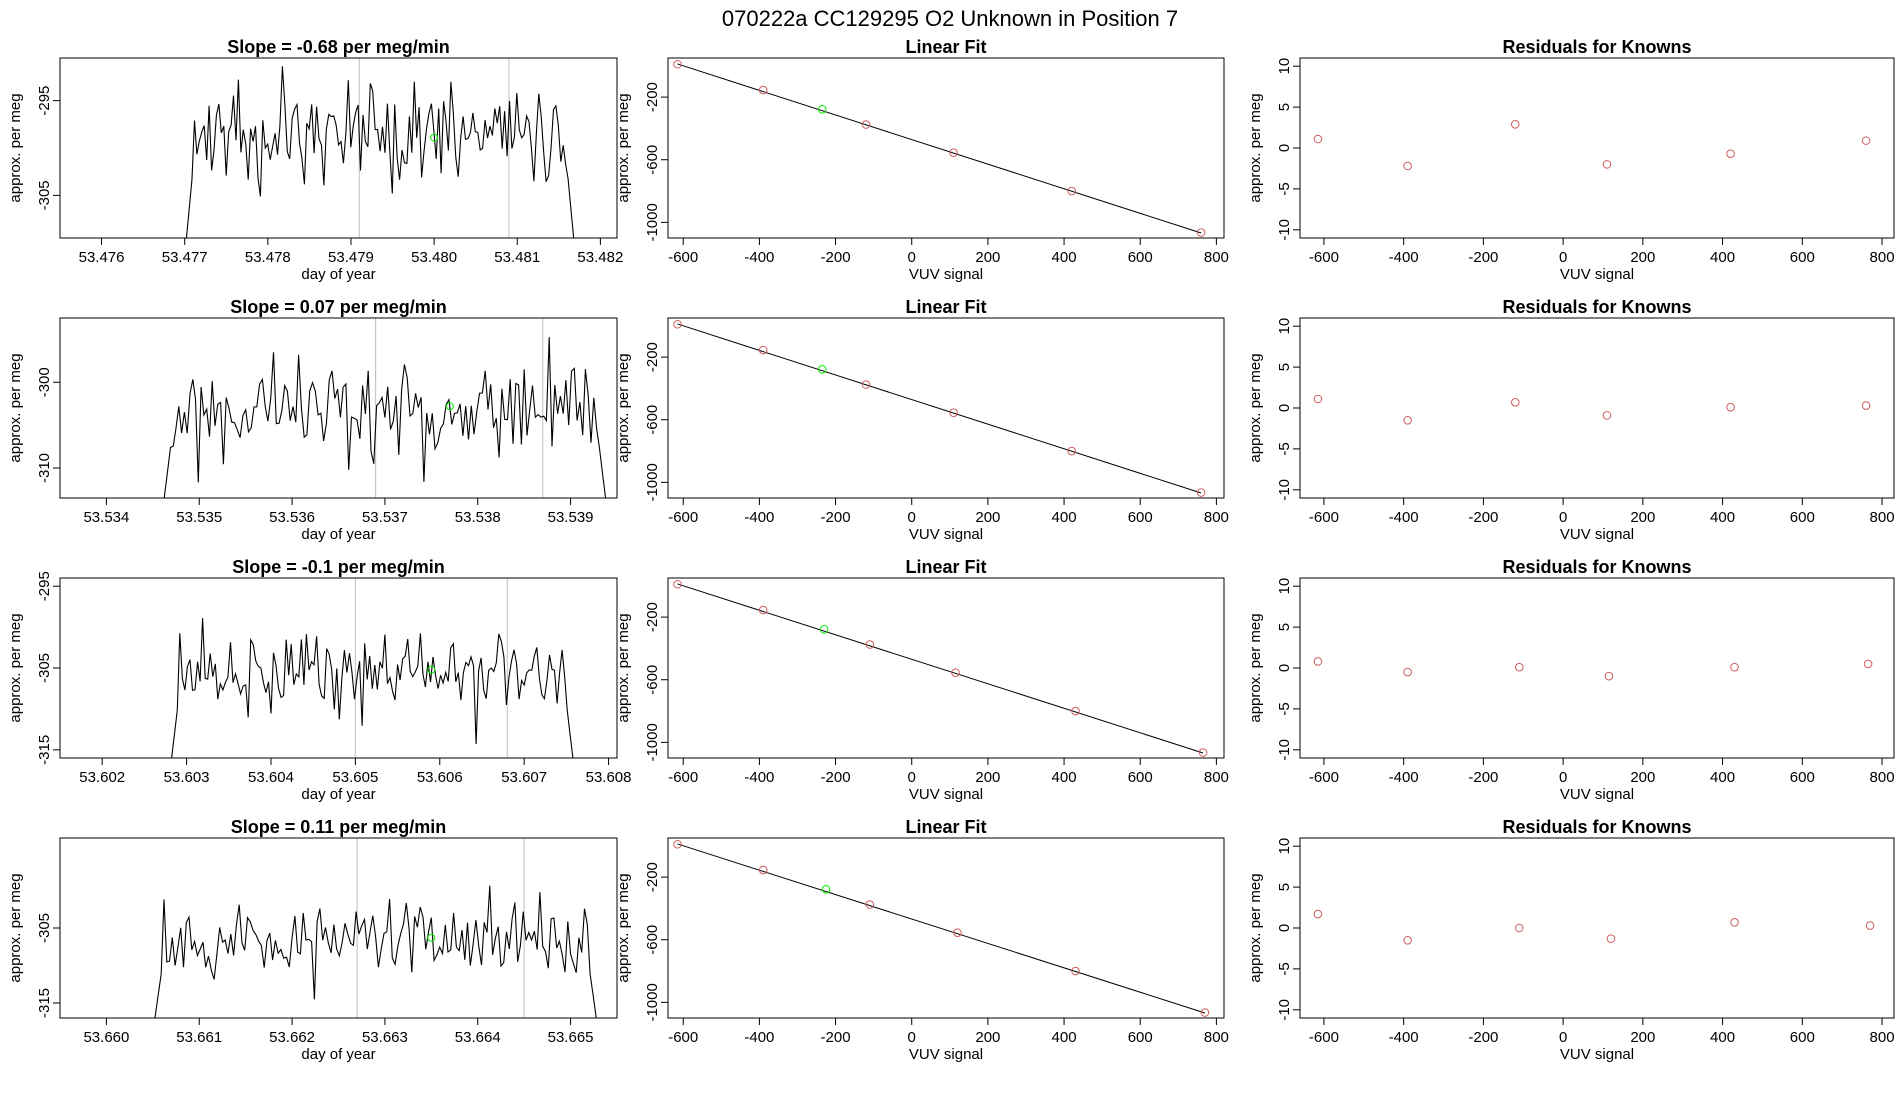  I want to click on x-tick-label: 53.605, so click(355, 777).